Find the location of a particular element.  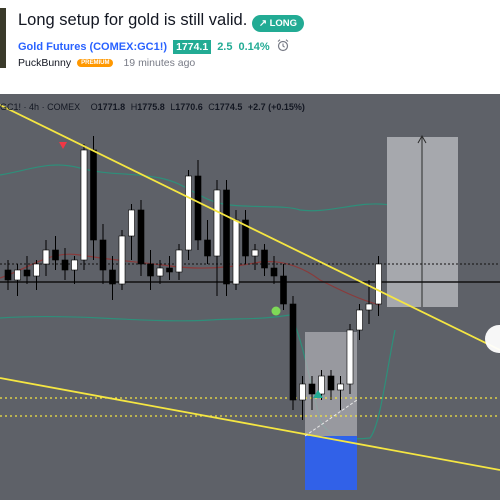

idea-thumbnail is located at coordinates (3, 38).